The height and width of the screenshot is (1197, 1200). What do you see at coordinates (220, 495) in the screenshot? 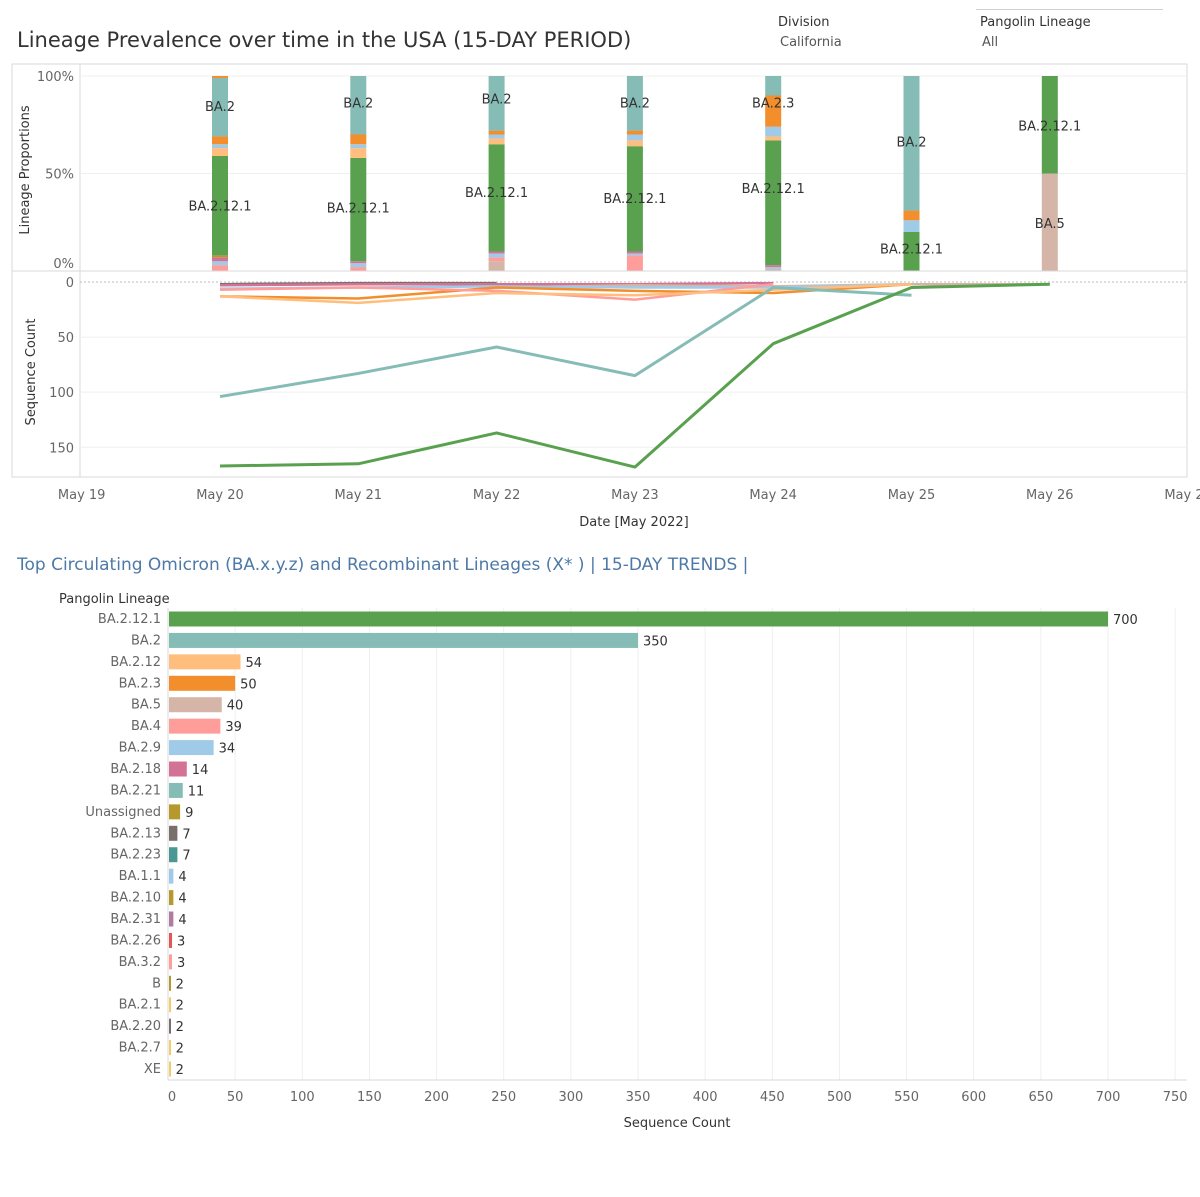
I see `date-x-tick: May 20` at bounding box center [220, 495].